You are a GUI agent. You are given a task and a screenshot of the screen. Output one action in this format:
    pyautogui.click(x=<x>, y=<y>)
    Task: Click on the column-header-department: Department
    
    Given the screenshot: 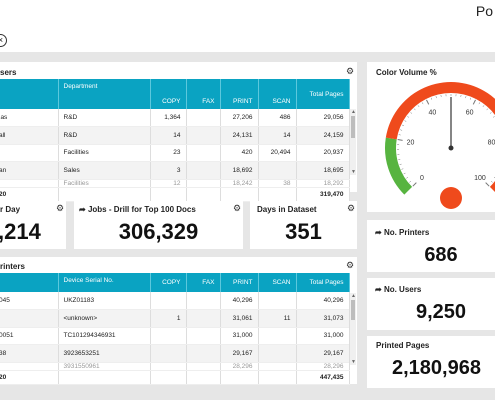 What is the action you would take?
    pyautogui.click(x=104, y=94)
    